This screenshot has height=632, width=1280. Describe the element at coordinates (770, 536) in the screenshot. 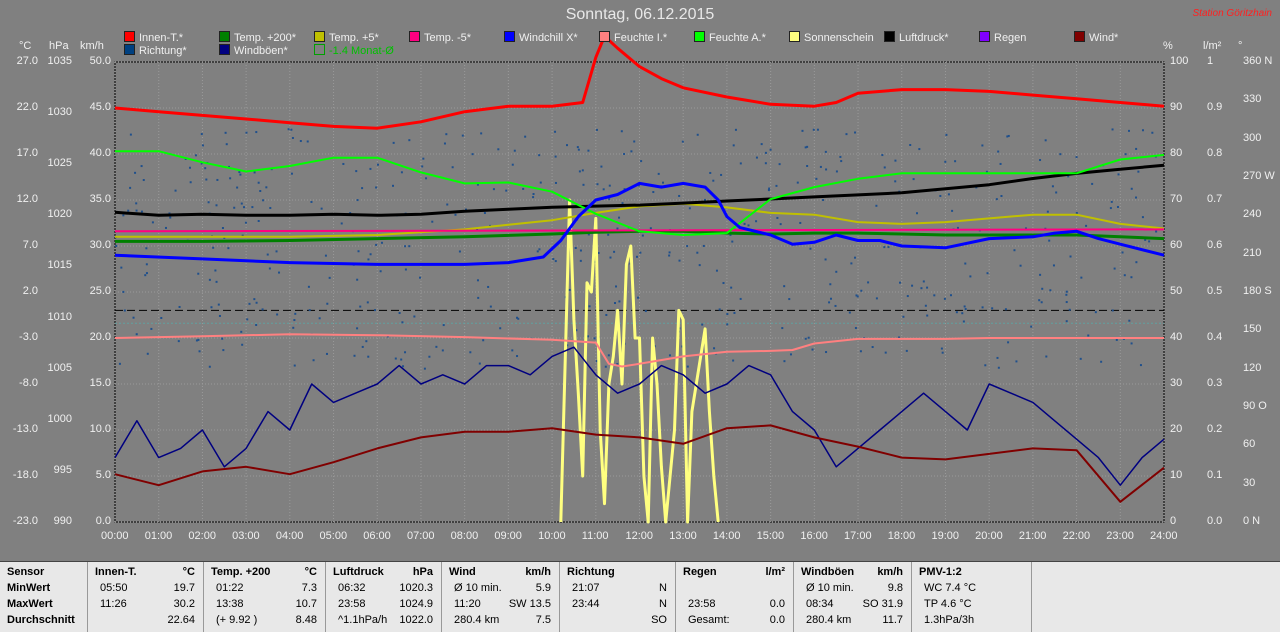

I see `x-tick-label: 15:00` at that location.